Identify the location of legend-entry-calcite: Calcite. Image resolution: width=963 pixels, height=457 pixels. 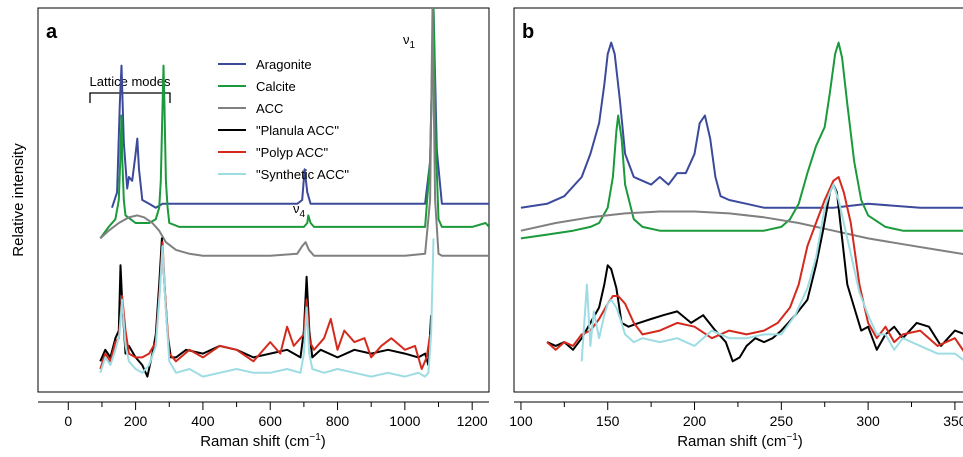
(257, 86).